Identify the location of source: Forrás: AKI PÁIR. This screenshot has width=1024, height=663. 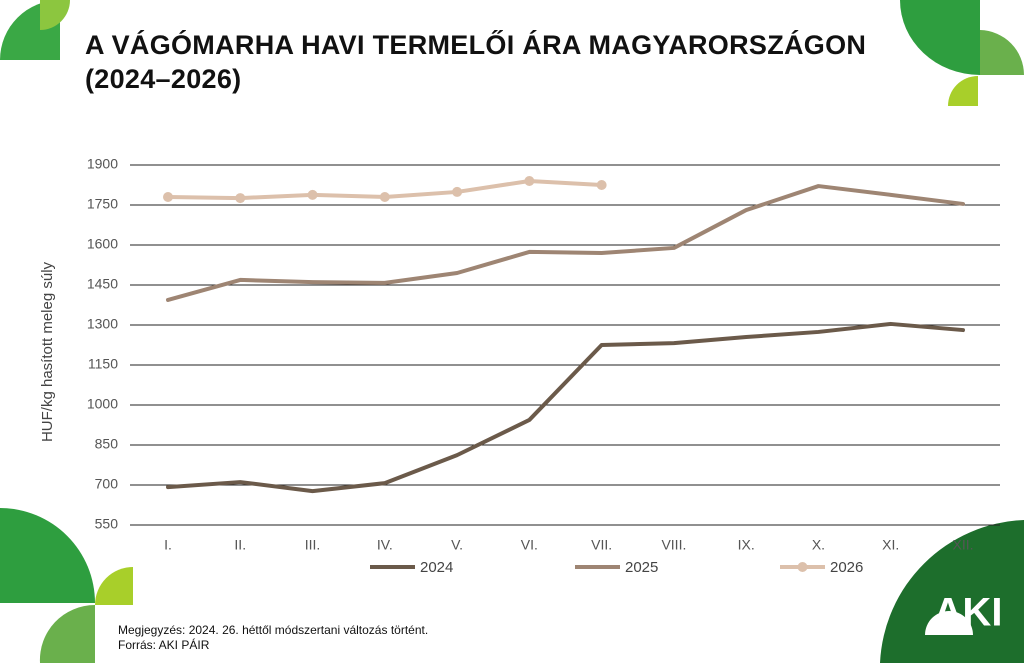
(164, 644).